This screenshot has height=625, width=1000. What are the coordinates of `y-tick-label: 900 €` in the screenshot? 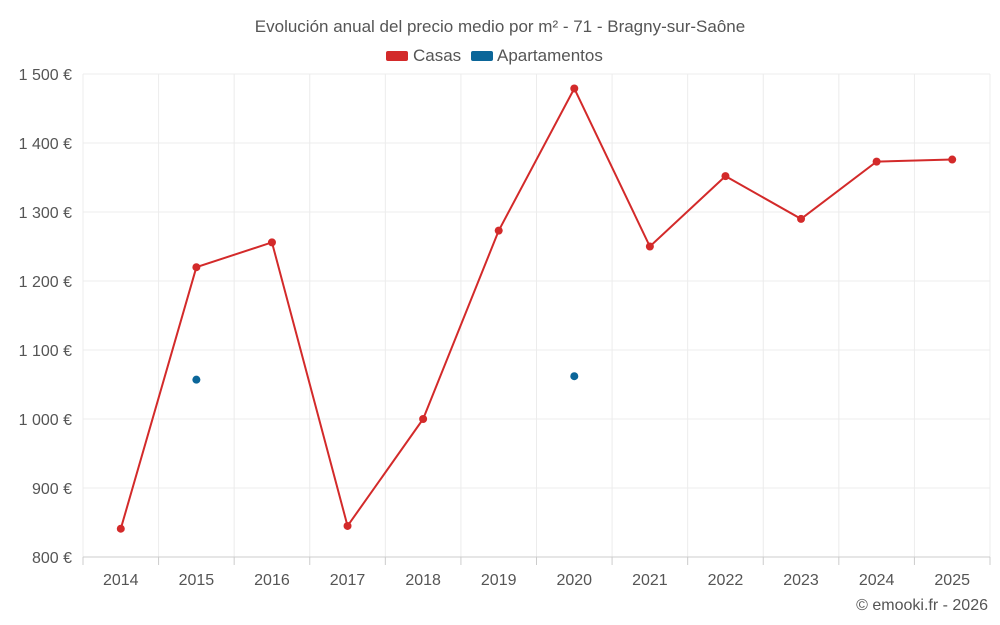 It's located at (52, 489).